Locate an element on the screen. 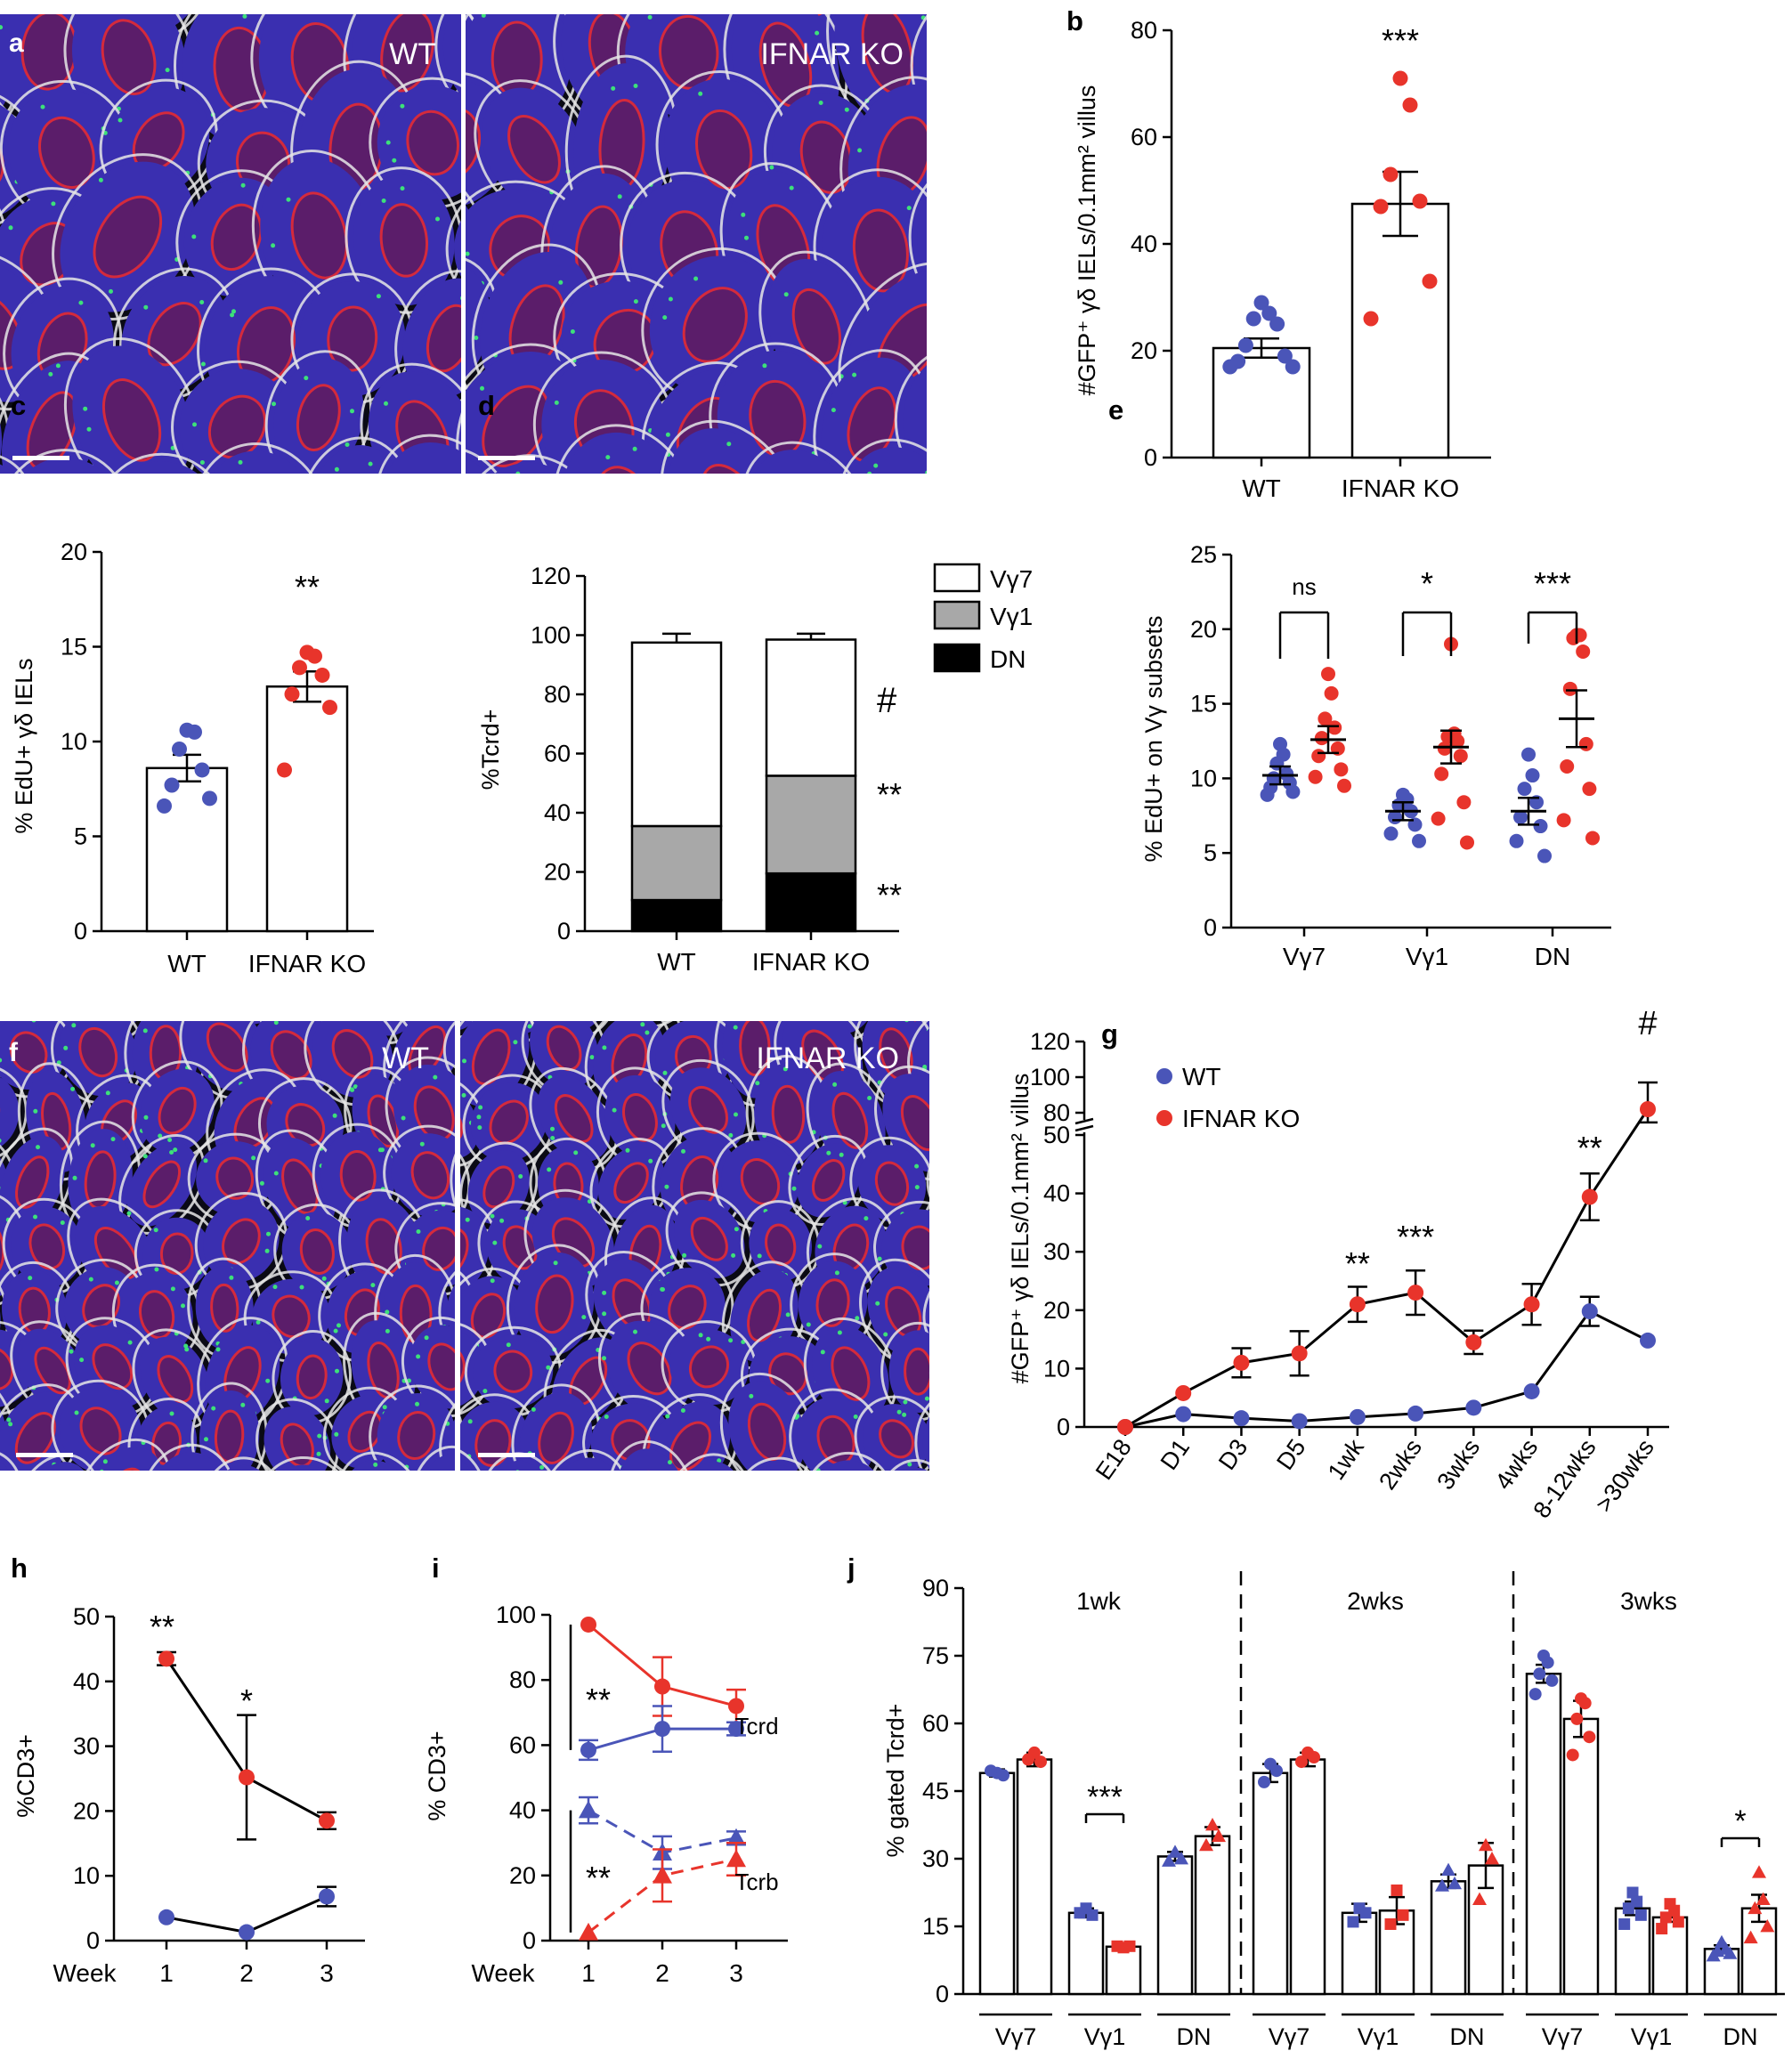  y-tick-label: 80 is located at coordinates (557, 694).